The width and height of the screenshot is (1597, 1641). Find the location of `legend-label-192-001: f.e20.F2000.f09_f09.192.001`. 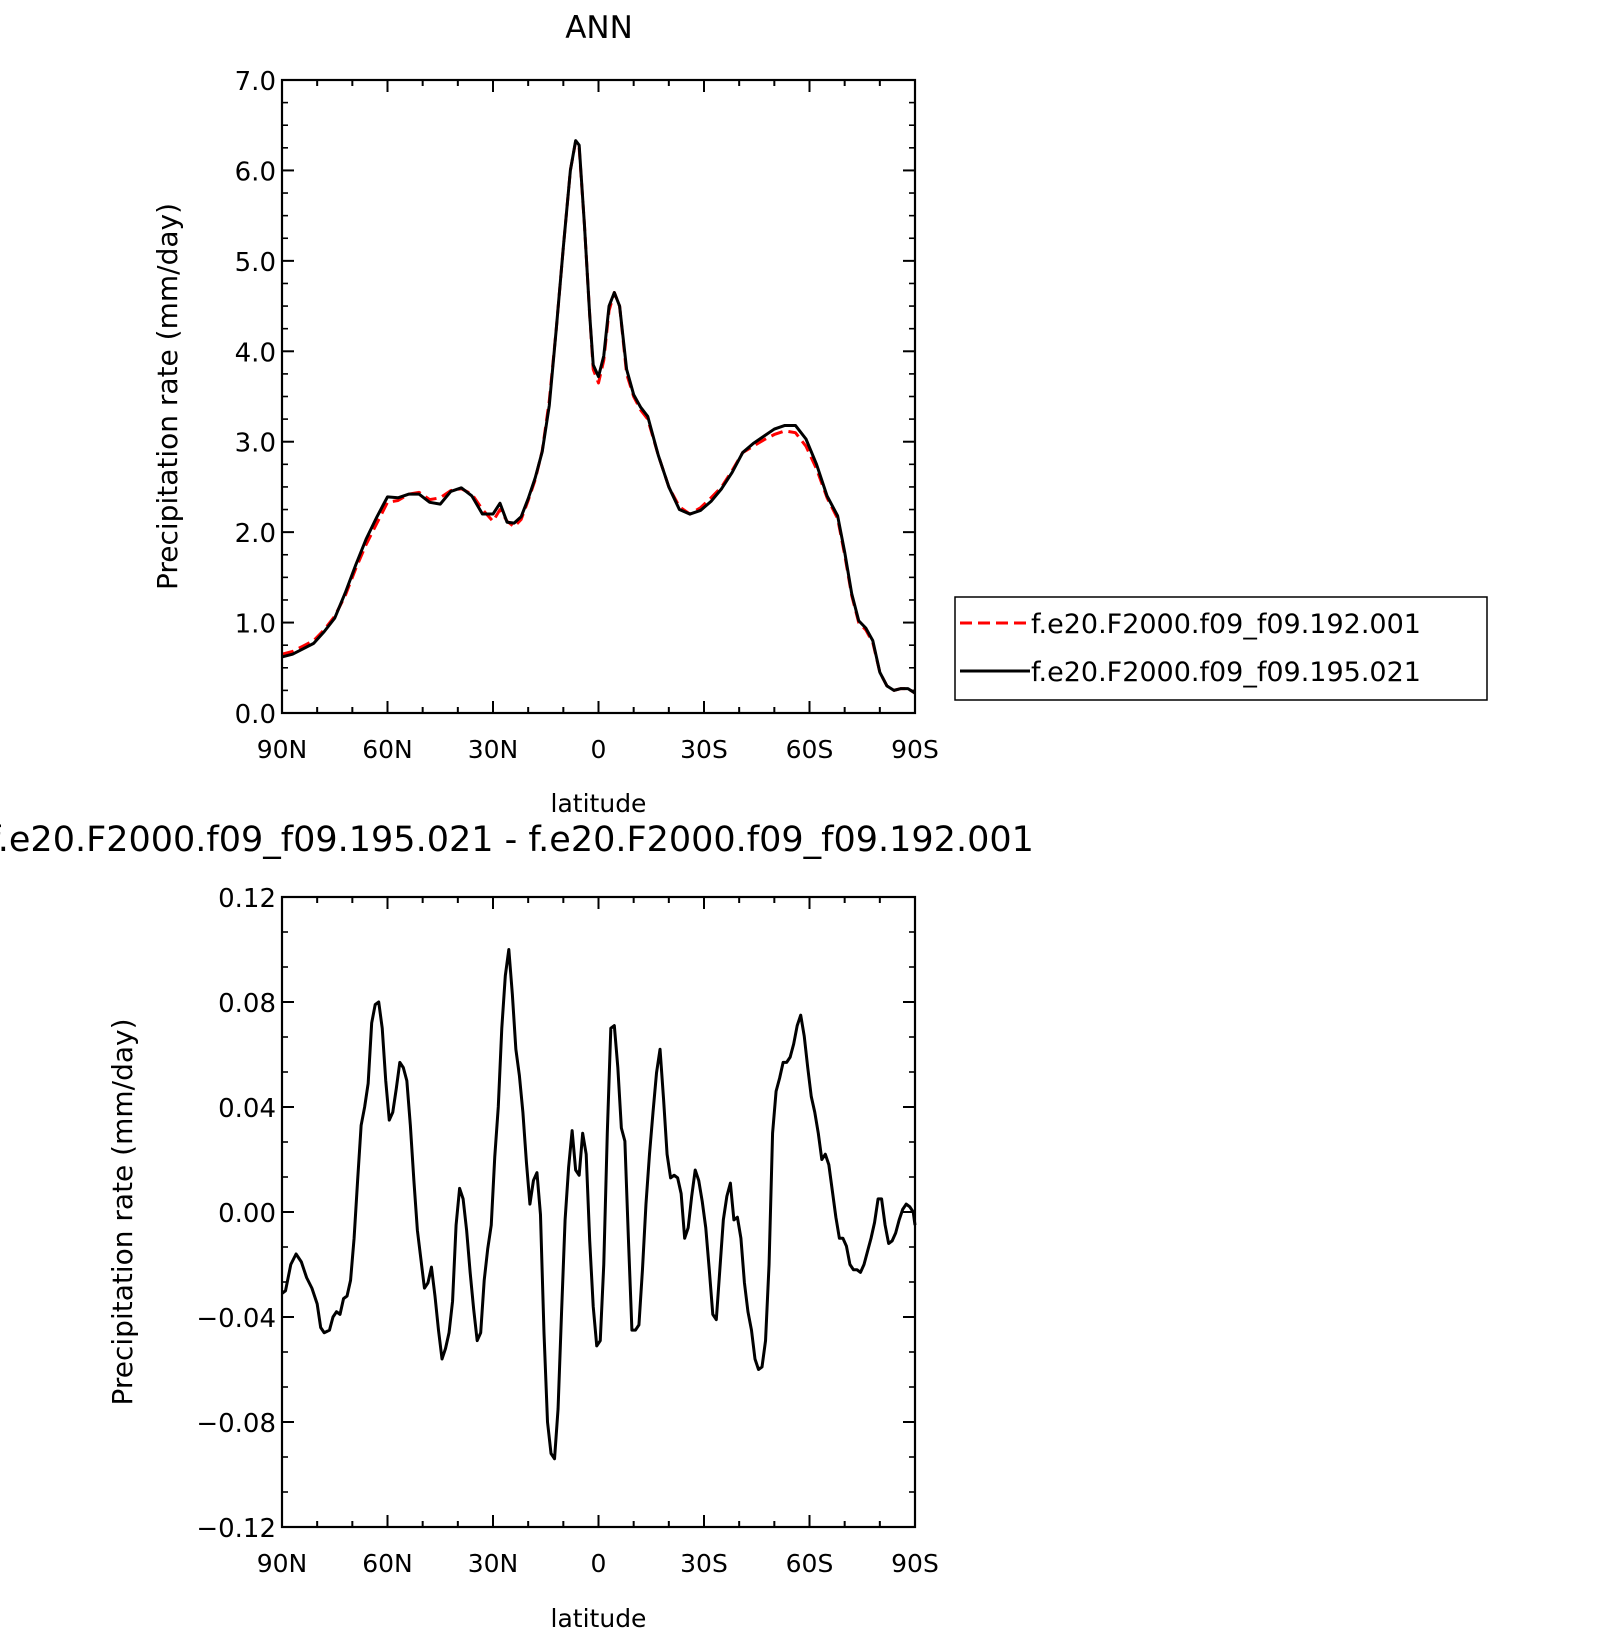

legend-label-192-001: f.e20.F2000.f09_f09.192.001 is located at coordinates (1226, 624).